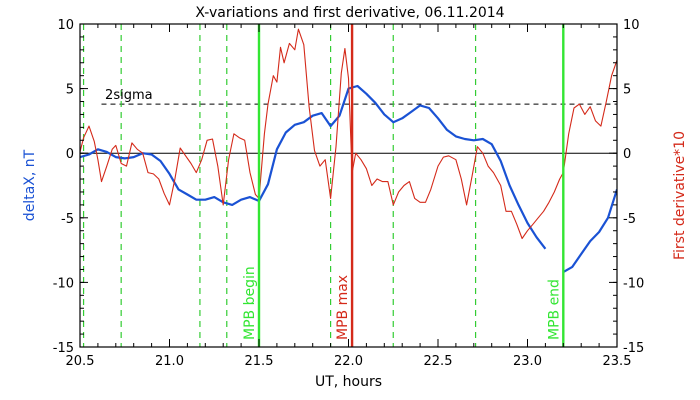  Describe the element at coordinates (633, 283) in the screenshot. I see `y-right-tick-label: -10` at that location.